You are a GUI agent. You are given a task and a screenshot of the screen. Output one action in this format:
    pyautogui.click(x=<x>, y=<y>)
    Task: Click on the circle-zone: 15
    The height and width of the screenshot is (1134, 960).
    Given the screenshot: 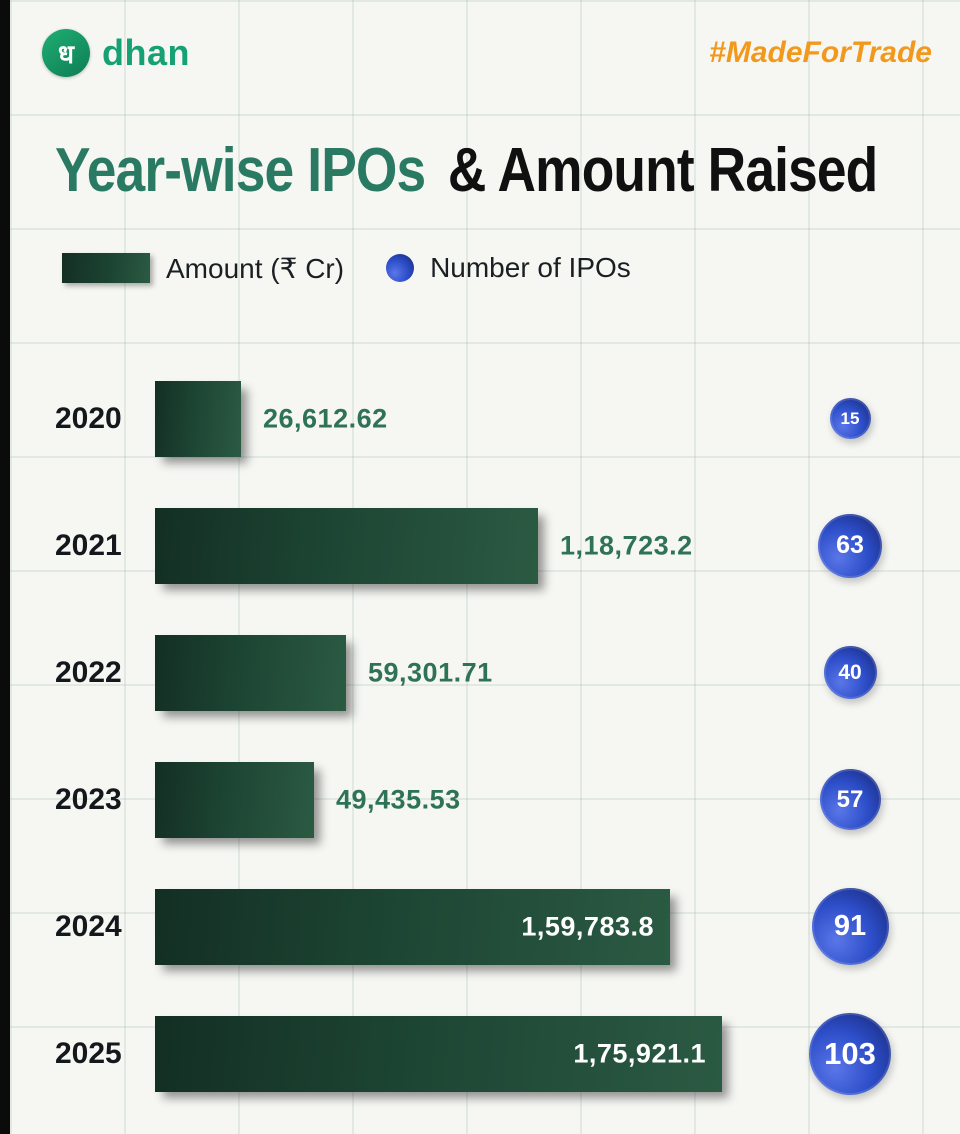 What is the action you would take?
    pyautogui.click(x=850, y=419)
    